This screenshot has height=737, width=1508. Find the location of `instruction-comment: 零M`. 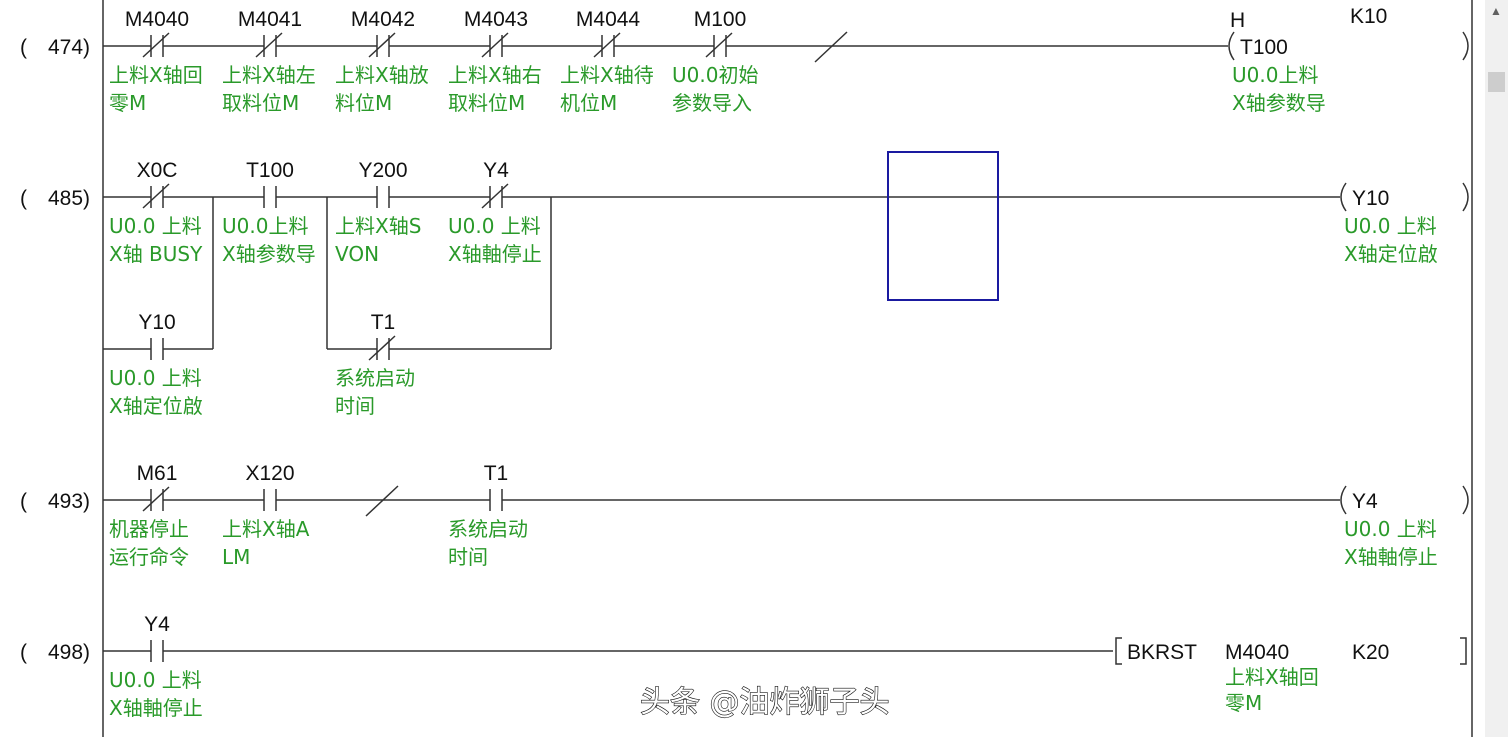

instruction-comment: 零M is located at coordinates (1243, 703).